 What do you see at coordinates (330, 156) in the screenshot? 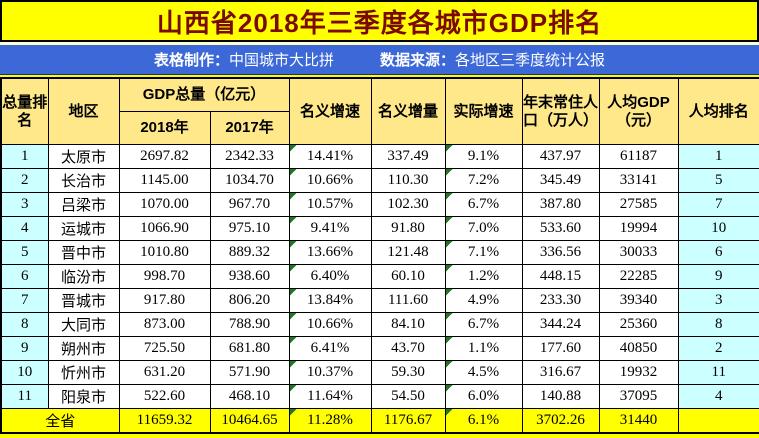
I see `cell-value: 14.41%` at bounding box center [330, 156].